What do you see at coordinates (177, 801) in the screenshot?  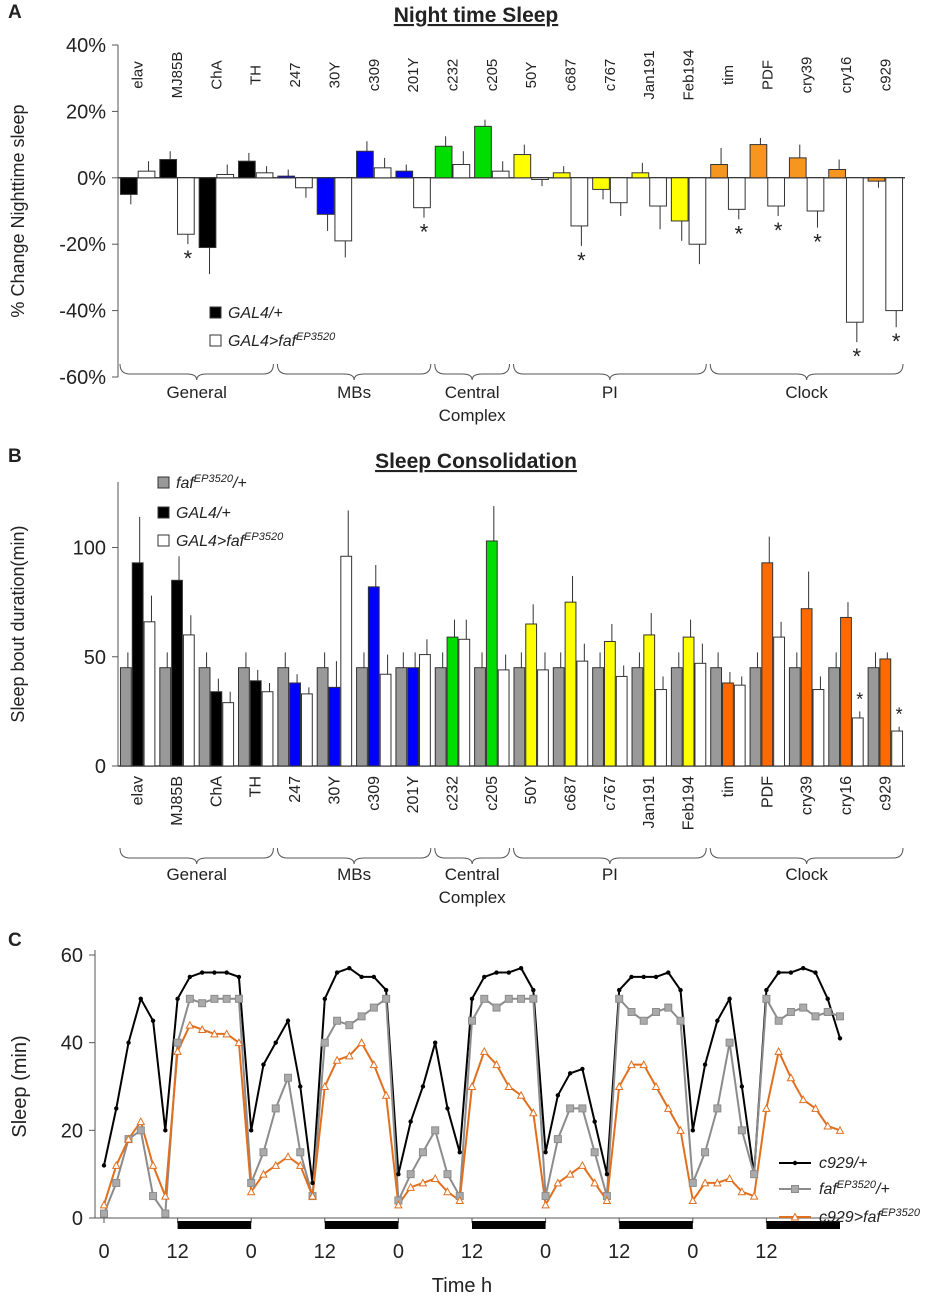 I see `x-tick-label: MJ85B` at bounding box center [177, 801].